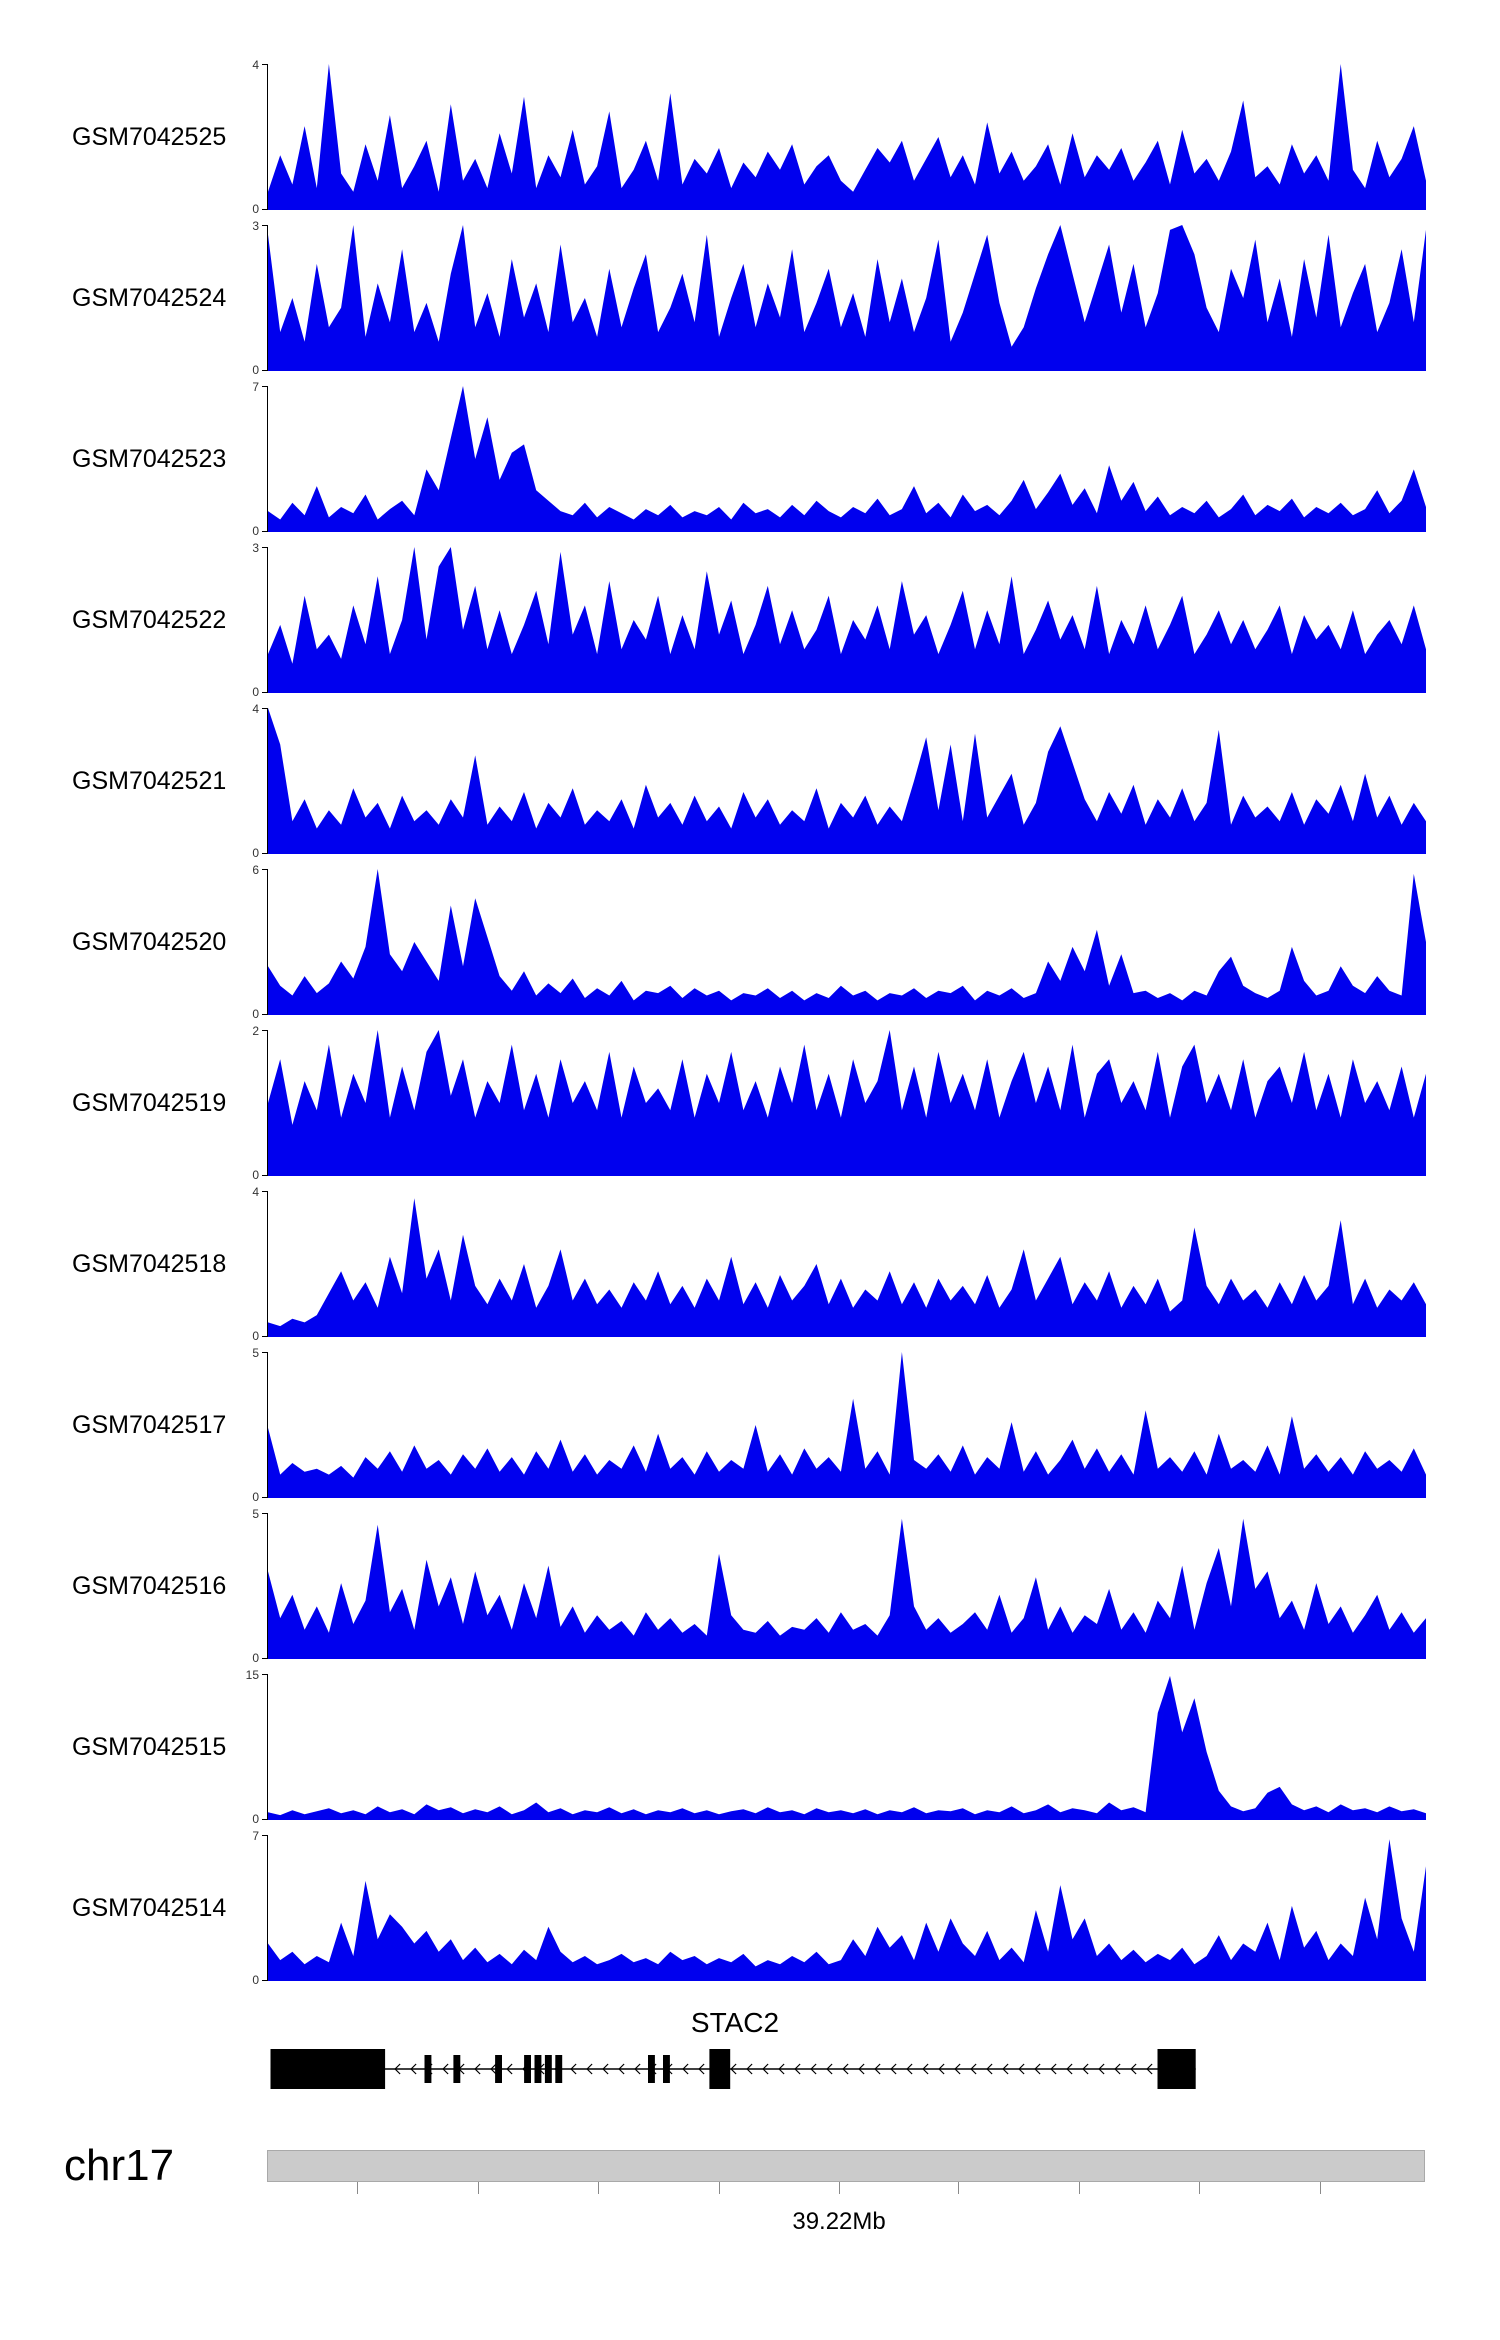 The width and height of the screenshot is (1500, 2340). I want to click on track-plot: 2 0, so click(839, 1103).